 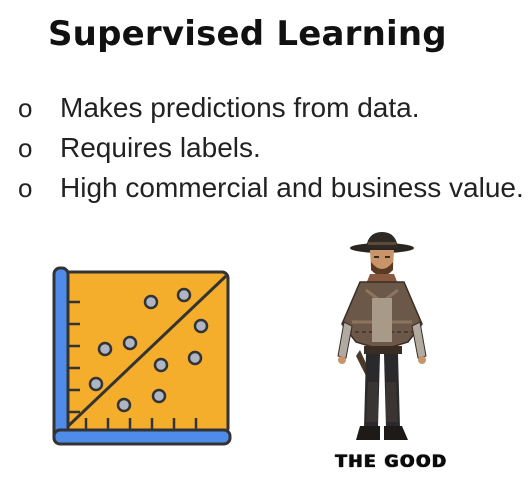 I want to click on x-ticks, so click(x=141, y=424).